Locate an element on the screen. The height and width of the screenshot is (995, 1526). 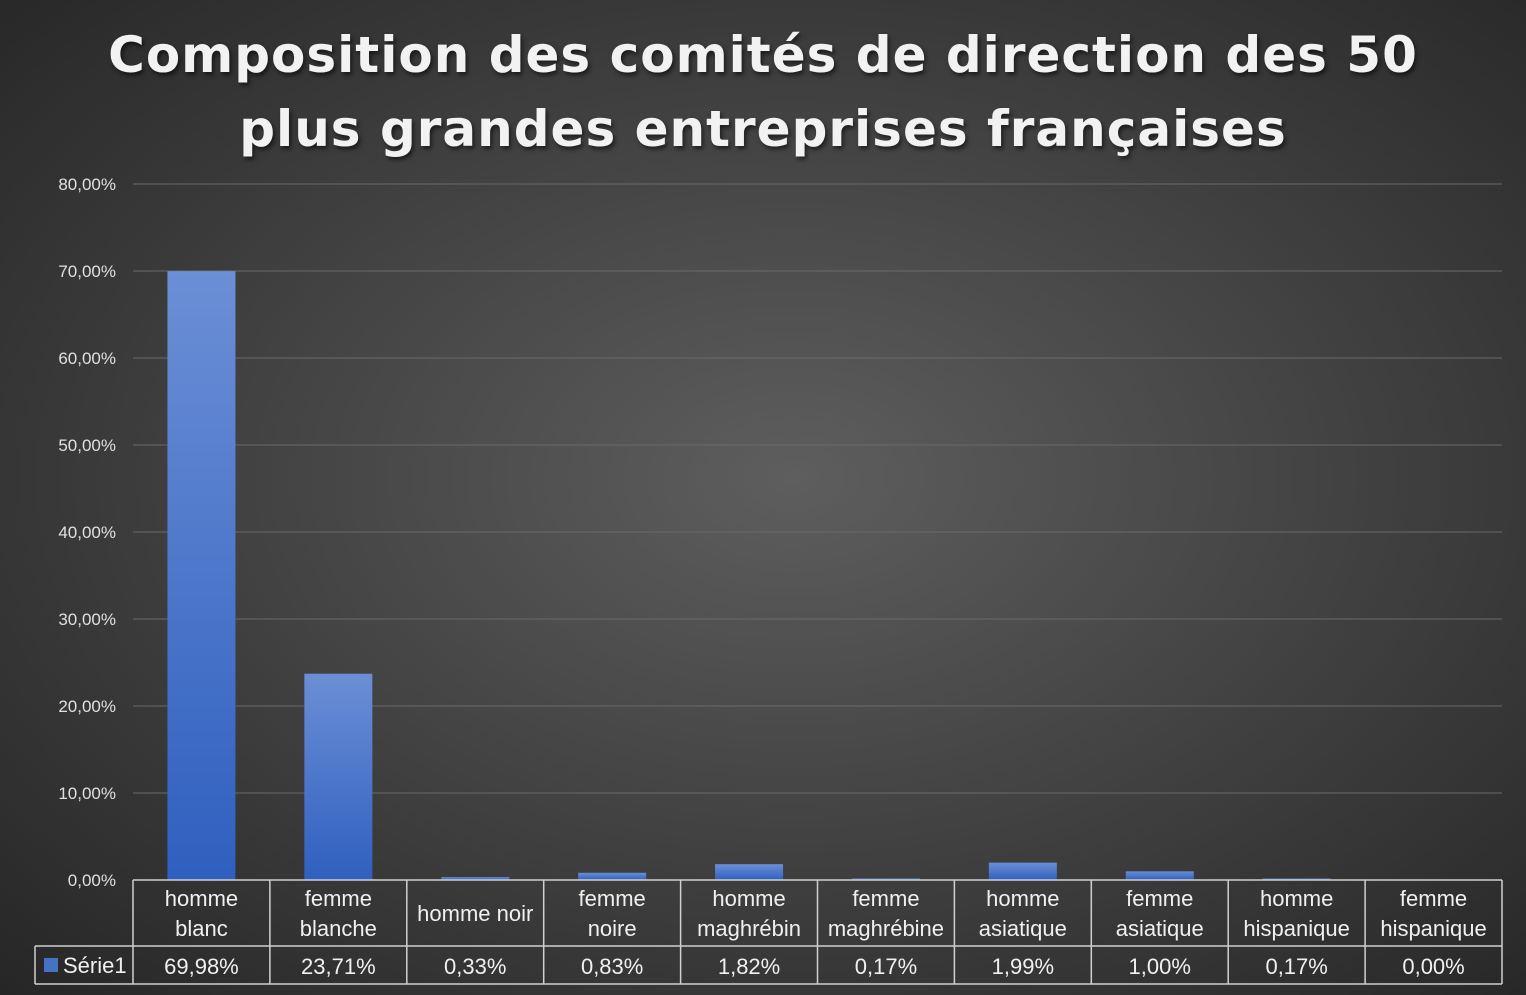
value-label: 0,00% is located at coordinates (1433, 966).